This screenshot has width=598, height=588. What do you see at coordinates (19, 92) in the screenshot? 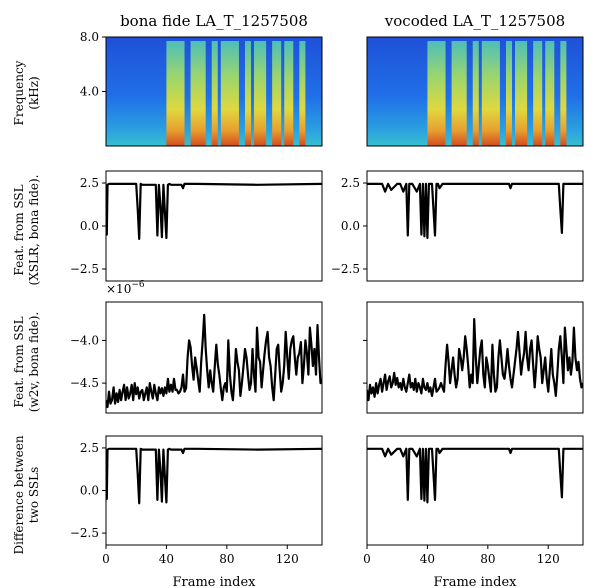
I see `ylabel-row-1-line-1: Frequency` at bounding box center [19, 92].